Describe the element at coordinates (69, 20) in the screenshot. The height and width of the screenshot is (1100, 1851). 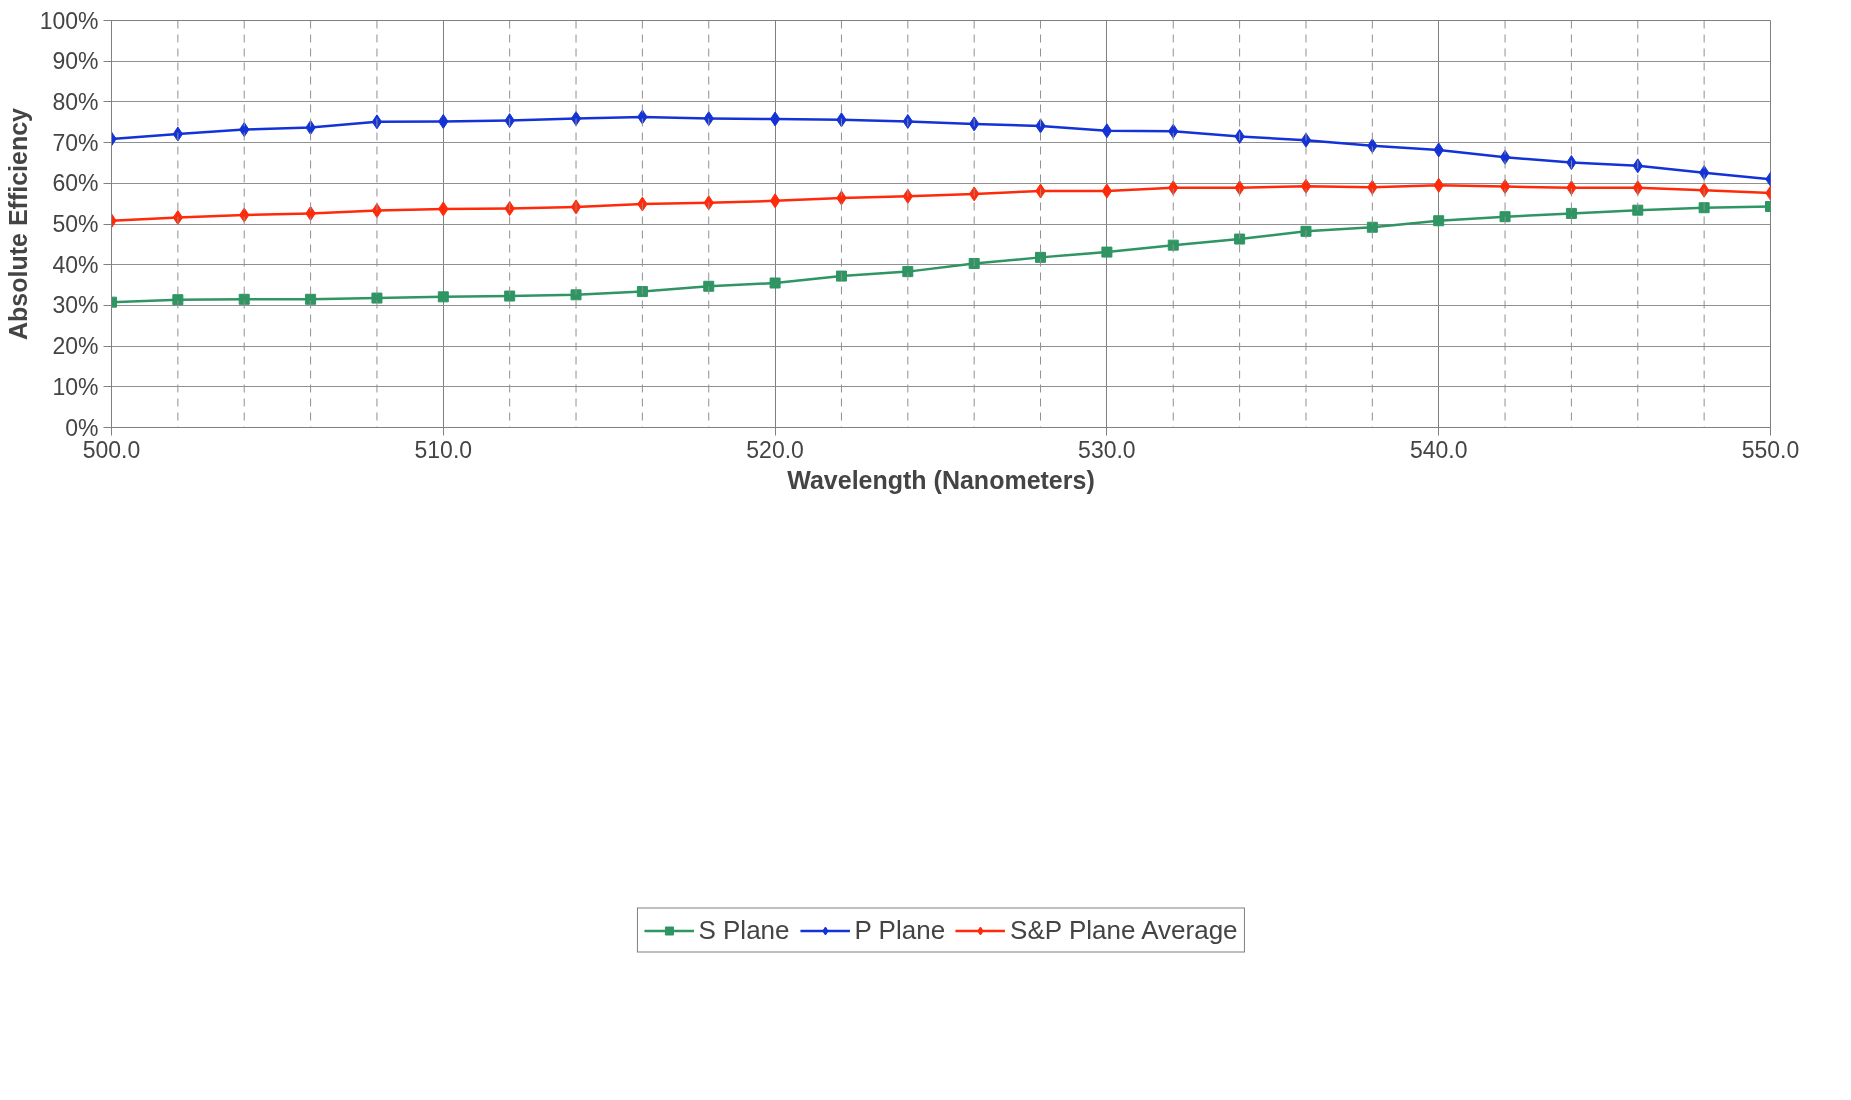
I see `y-tick-label: 100%` at that location.